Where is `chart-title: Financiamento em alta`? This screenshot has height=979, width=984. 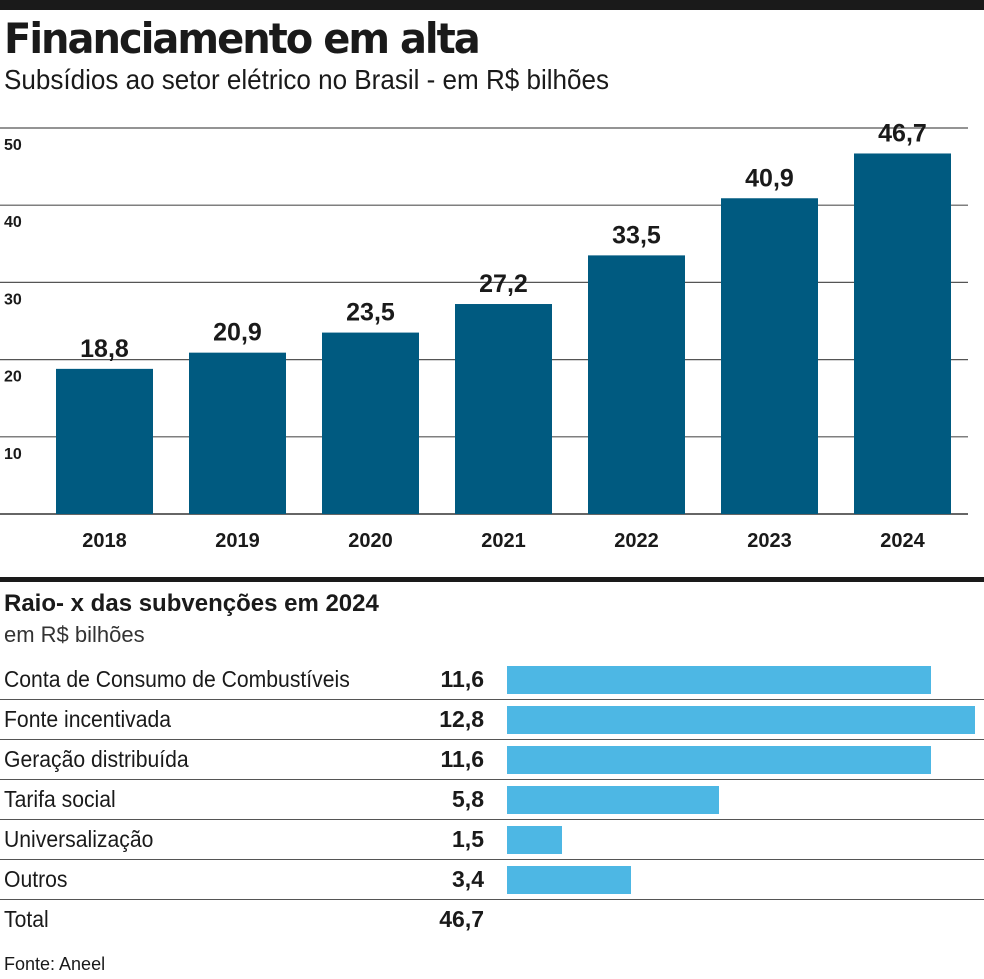
chart-title: Financiamento em alta is located at coordinates (242, 39).